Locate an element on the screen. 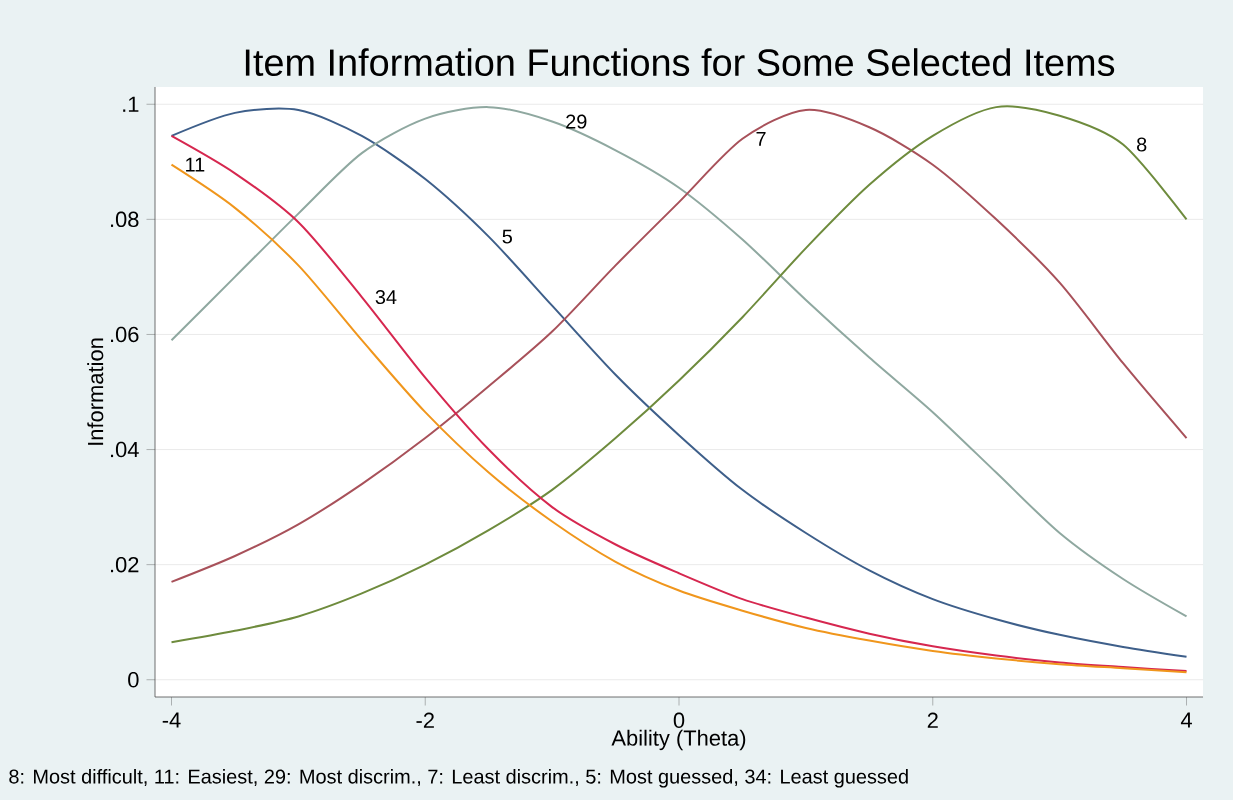 This screenshot has height=800, width=1233. y-tick-label: .08 is located at coordinates (124, 219).